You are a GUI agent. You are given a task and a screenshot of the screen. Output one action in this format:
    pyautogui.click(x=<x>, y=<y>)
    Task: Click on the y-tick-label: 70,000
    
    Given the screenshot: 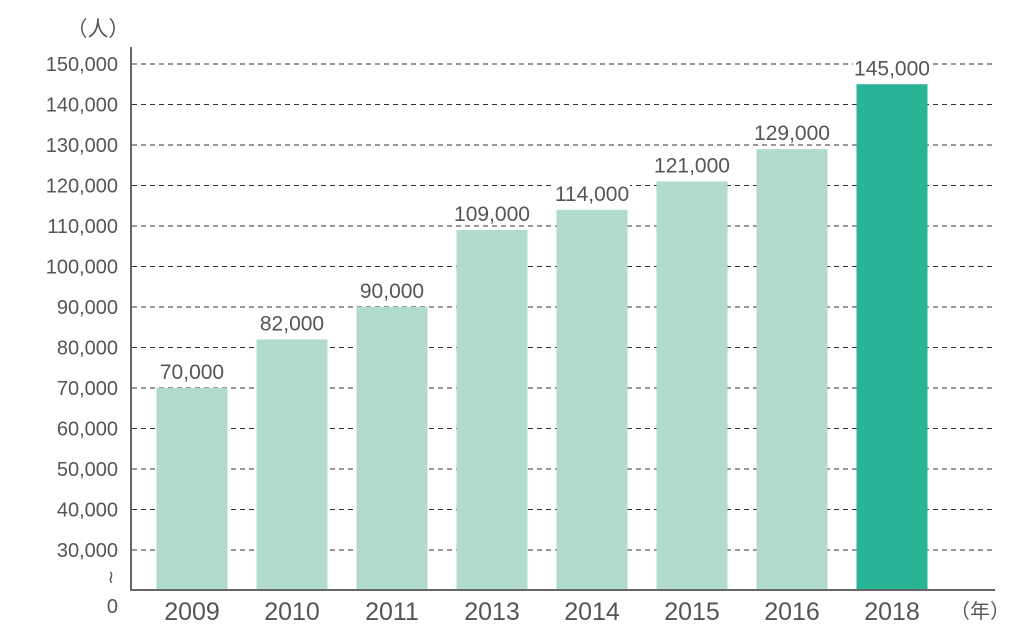 What is the action you would take?
    pyautogui.click(x=87, y=389)
    